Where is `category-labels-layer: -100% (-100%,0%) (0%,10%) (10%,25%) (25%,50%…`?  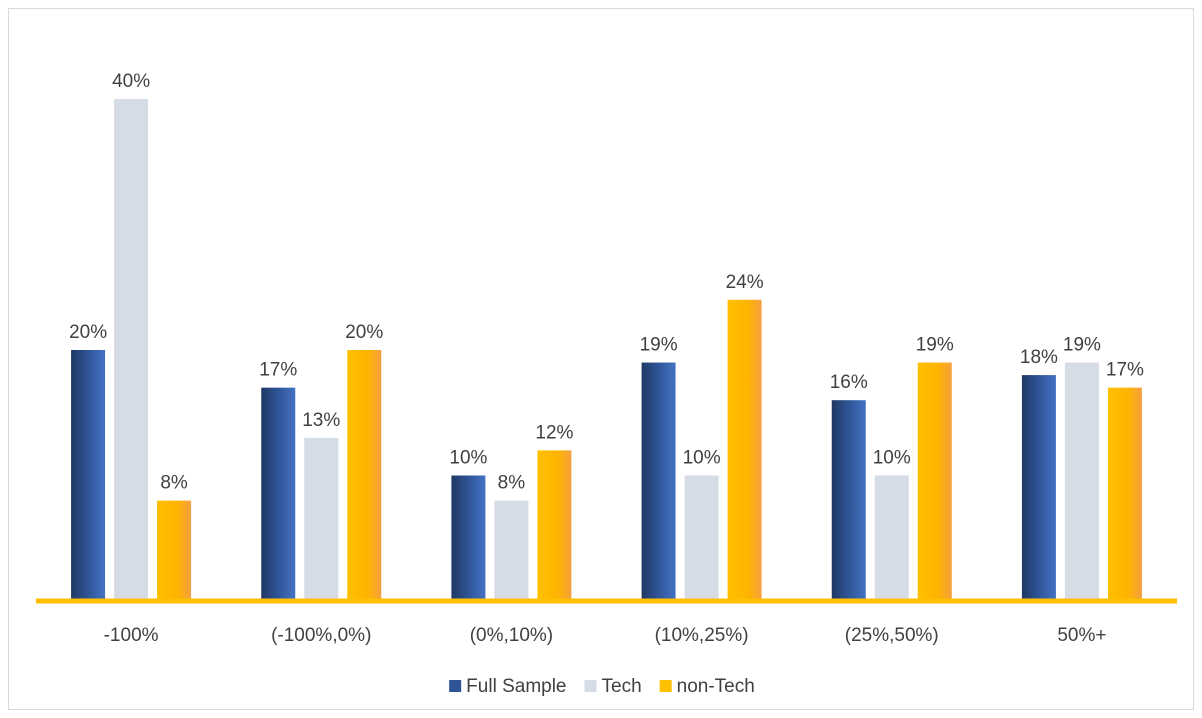
category-labels-layer: -100% (-100%,0%) (0%,10%) (10%,25%) (25%,50%… is located at coordinates (605, 635).